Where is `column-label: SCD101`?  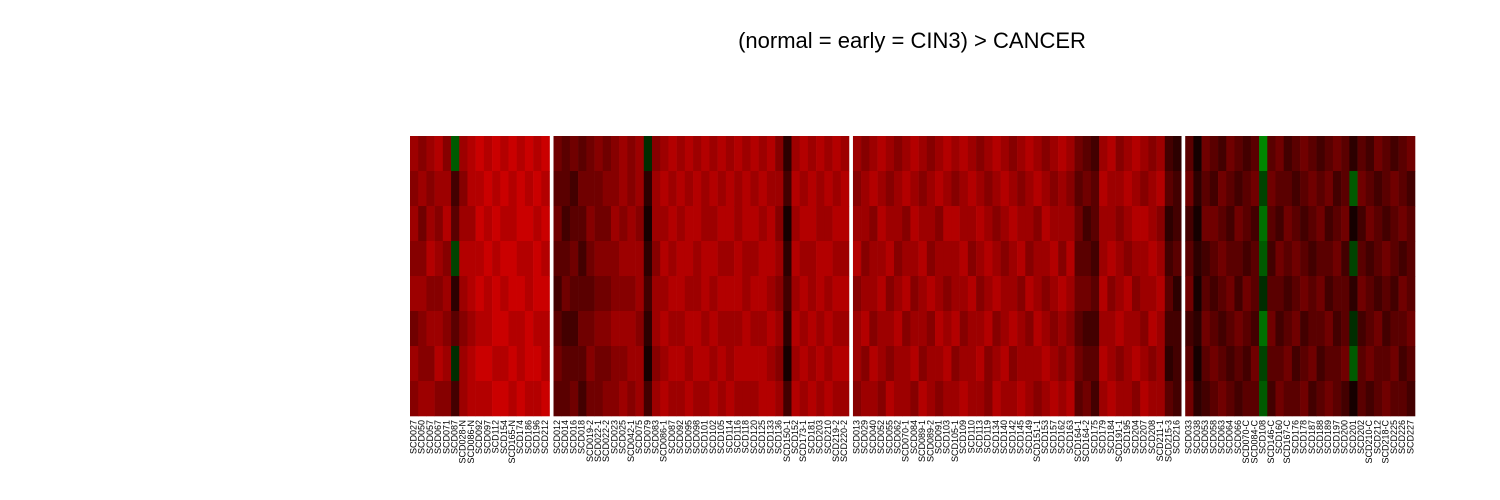
column-label: SCD101 is located at coordinates (705, 437).